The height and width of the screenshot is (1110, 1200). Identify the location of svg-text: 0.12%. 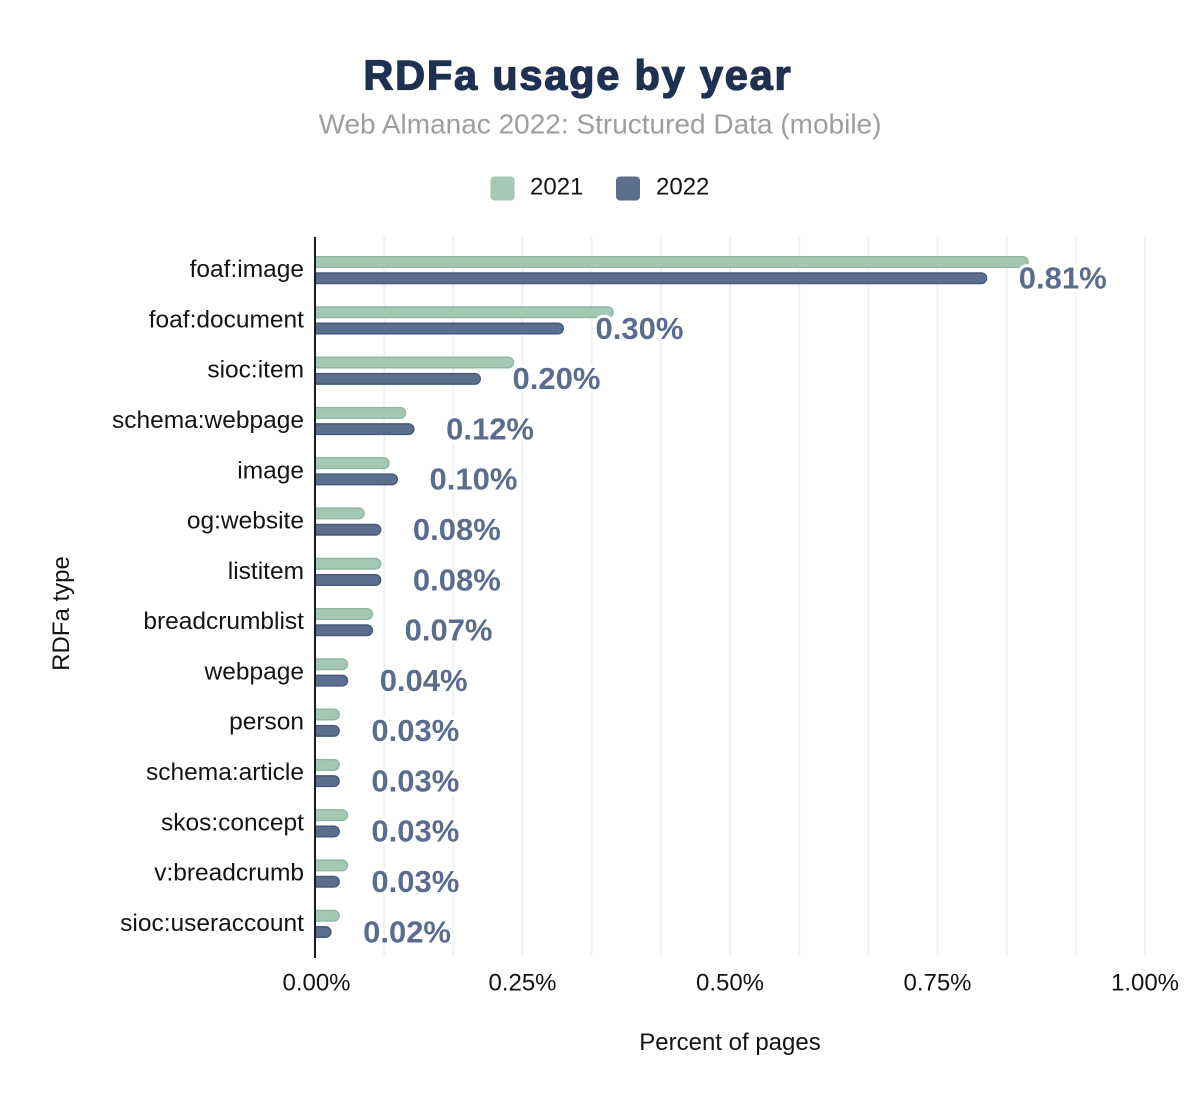
(490, 428).